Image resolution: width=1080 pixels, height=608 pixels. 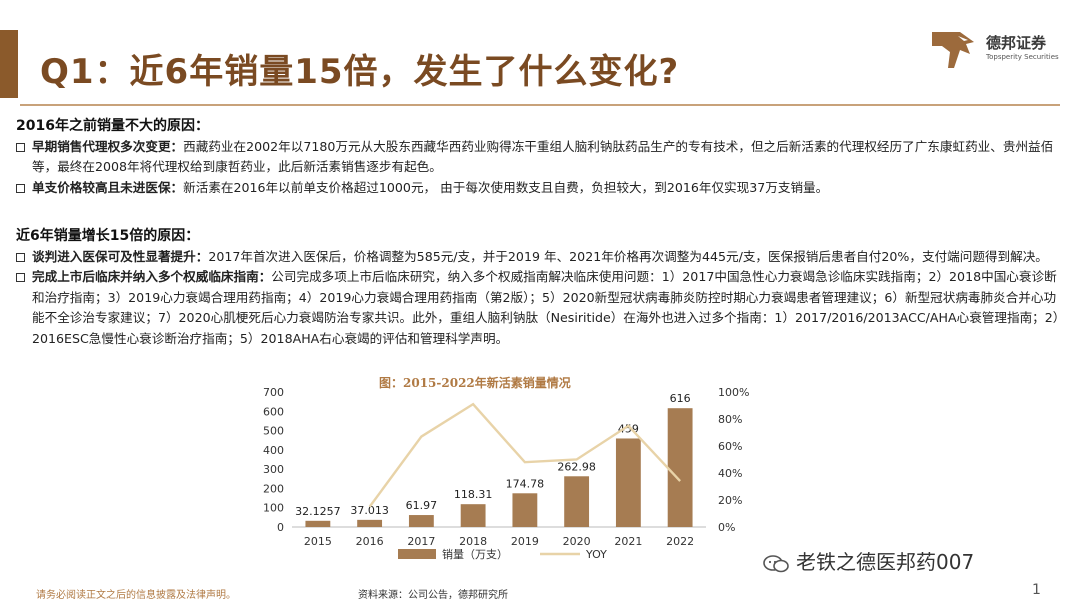 What do you see at coordinates (273, 469) in the screenshot?
I see `y-tick-label: 300` at bounding box center [273, 469].